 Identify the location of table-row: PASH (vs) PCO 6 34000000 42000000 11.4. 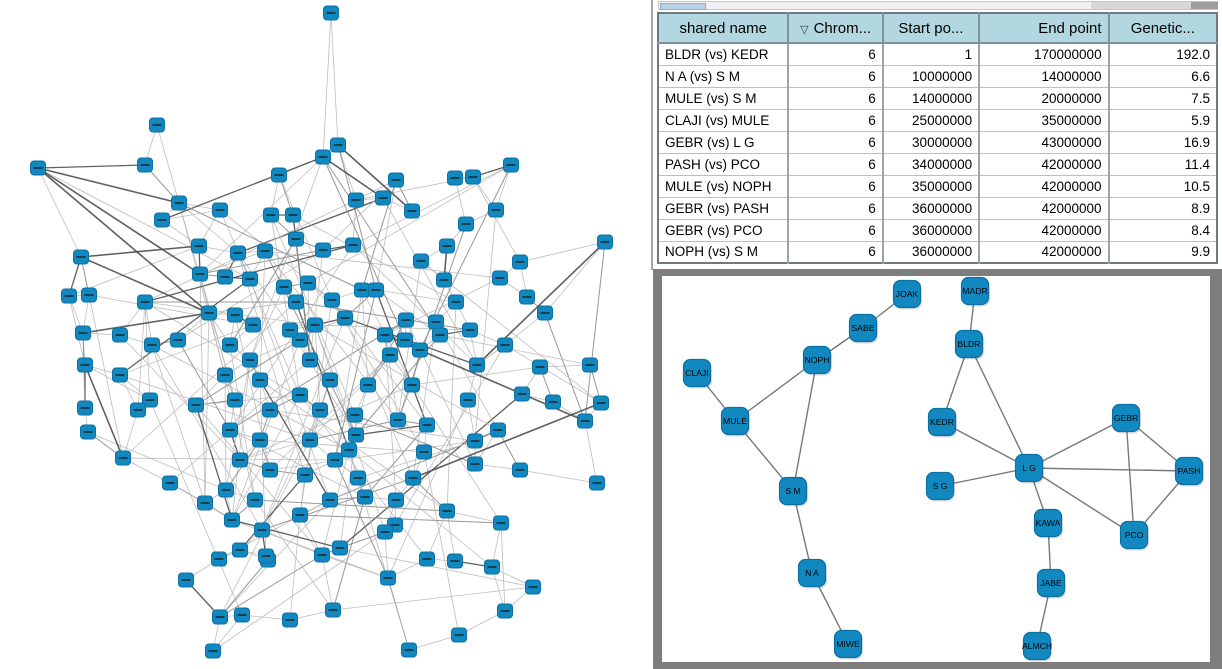
(937, 164).